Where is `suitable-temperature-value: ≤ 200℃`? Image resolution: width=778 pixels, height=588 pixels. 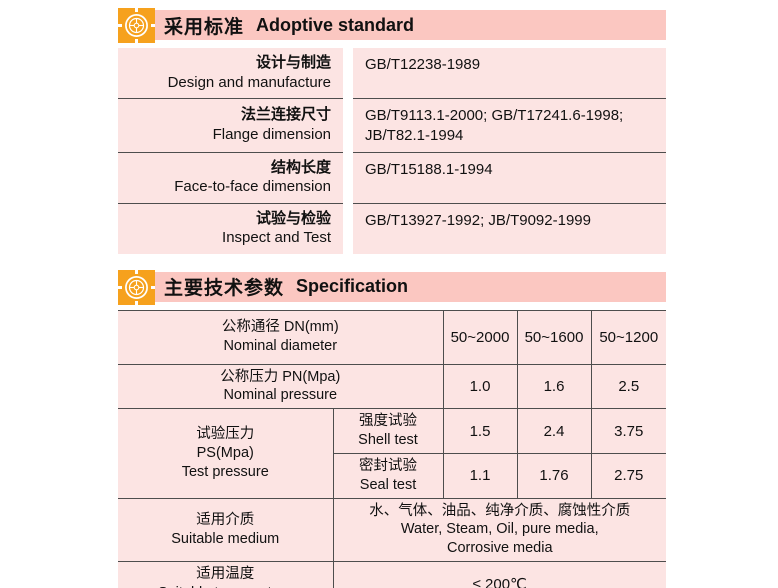 suitable-temperature-value: ≤ 200℃ is located at coordinates (499, 574).